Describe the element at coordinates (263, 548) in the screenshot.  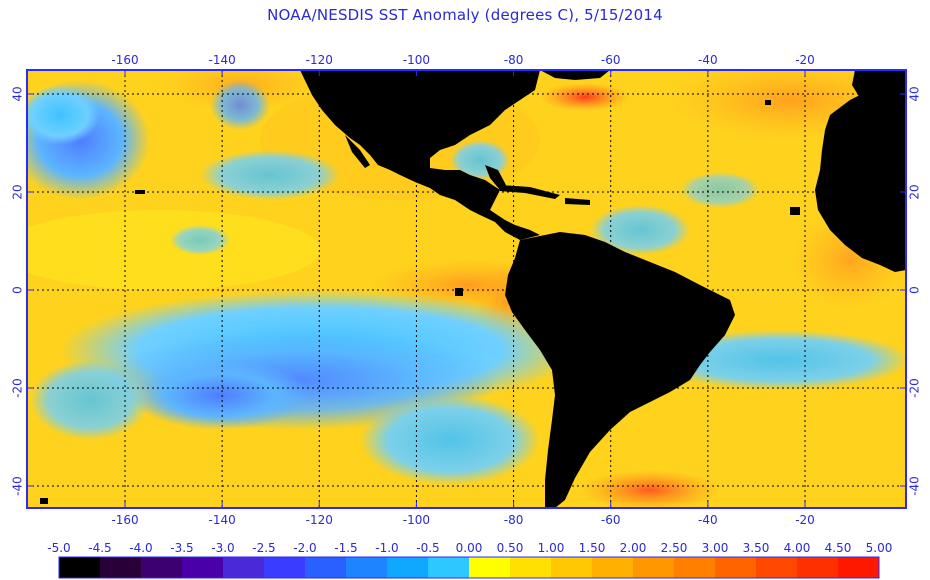
I see `colorbar-label: -2.5` at that location.